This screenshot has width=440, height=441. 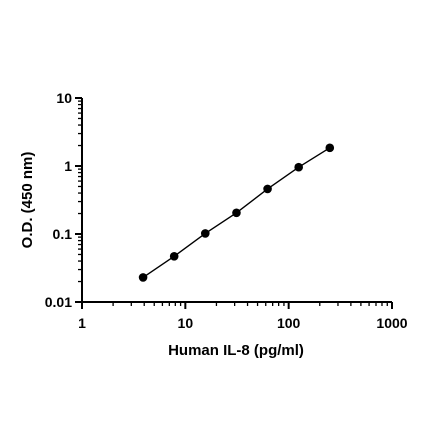 I want to click on y-tick-label: 0.1, so click(x=63, y=234).